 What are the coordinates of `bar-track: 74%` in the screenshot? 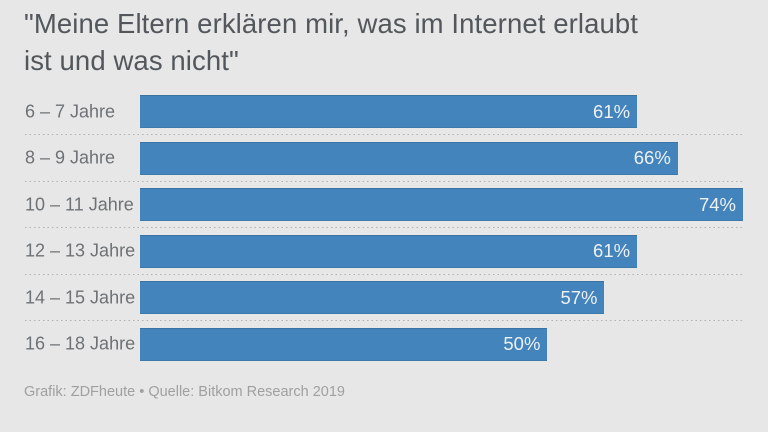 It's located at (441, 204).